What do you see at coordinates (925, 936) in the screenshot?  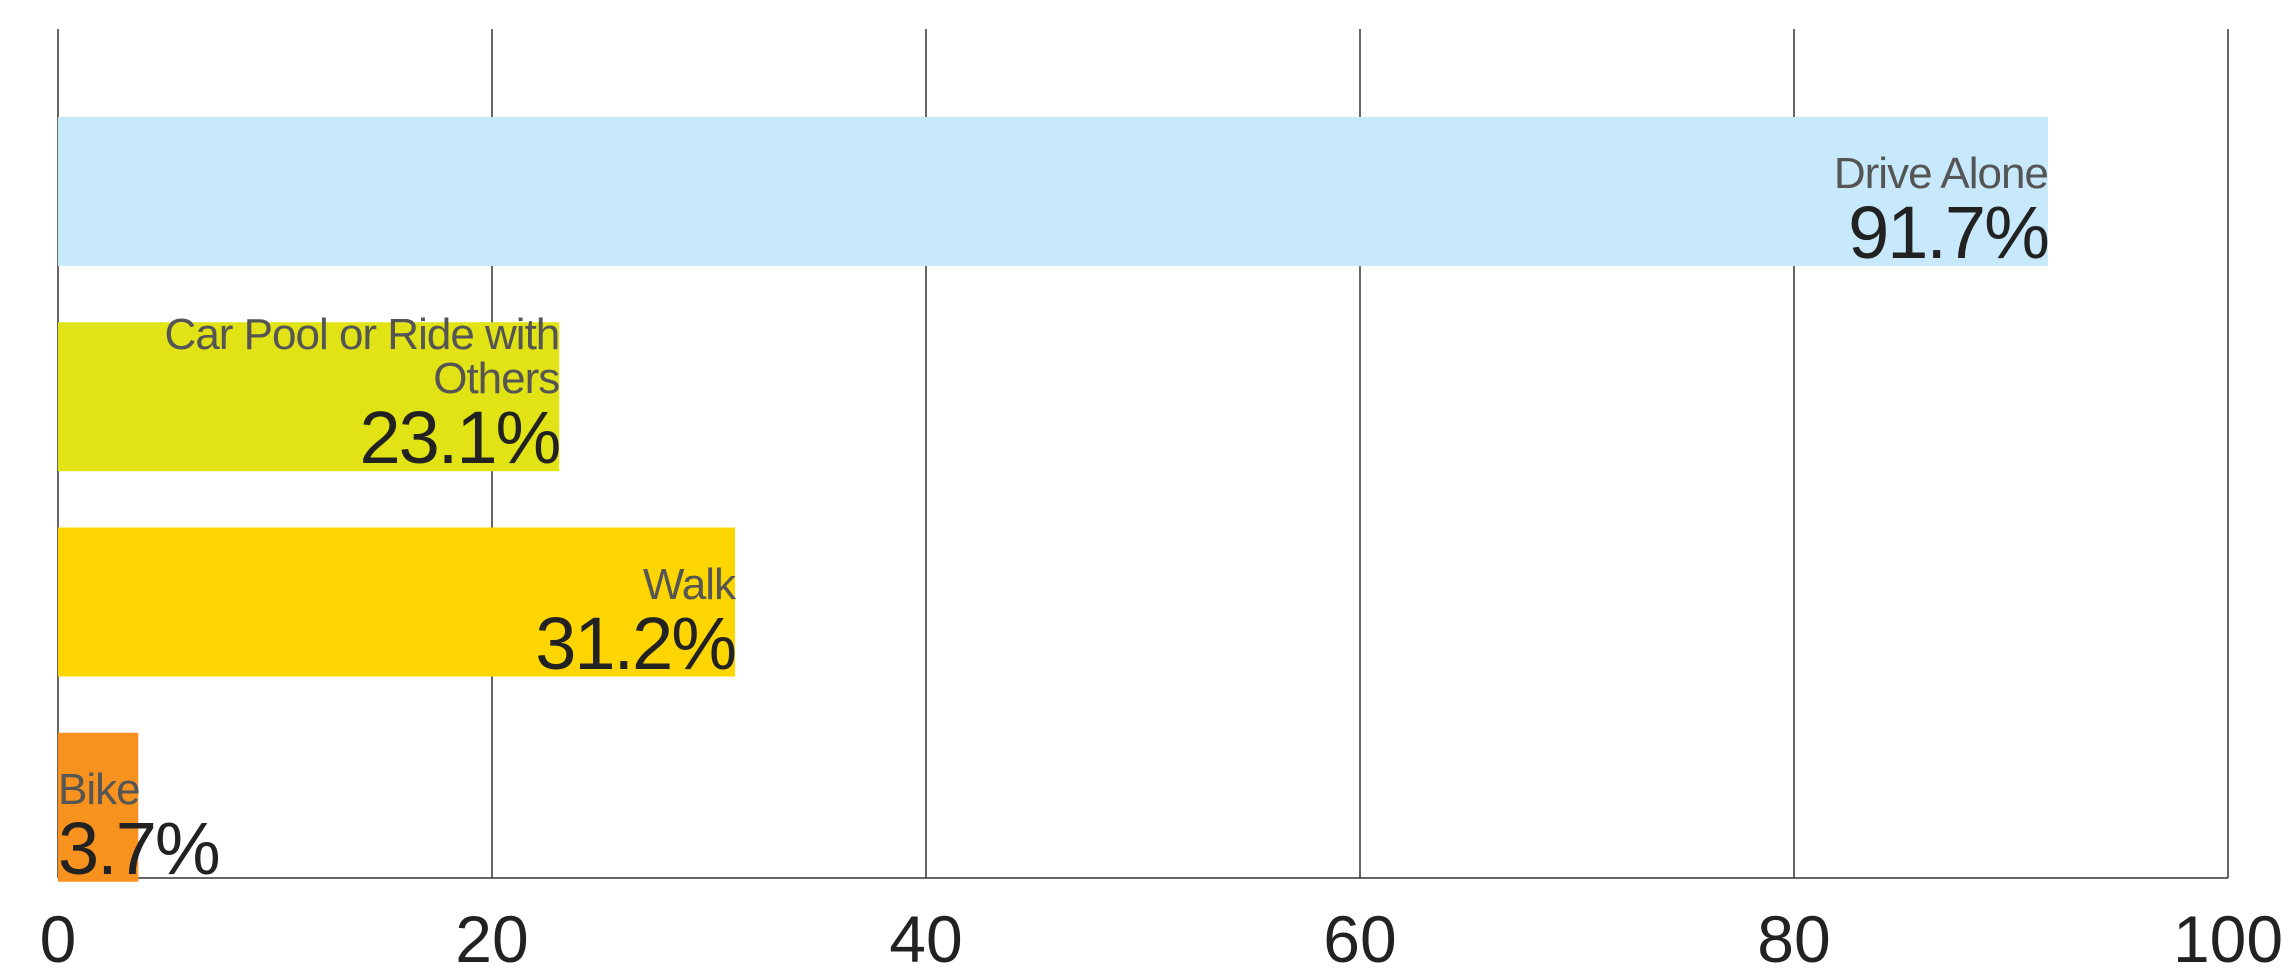 I see `x-tick-label: 40` at bounding box center [925, 936].